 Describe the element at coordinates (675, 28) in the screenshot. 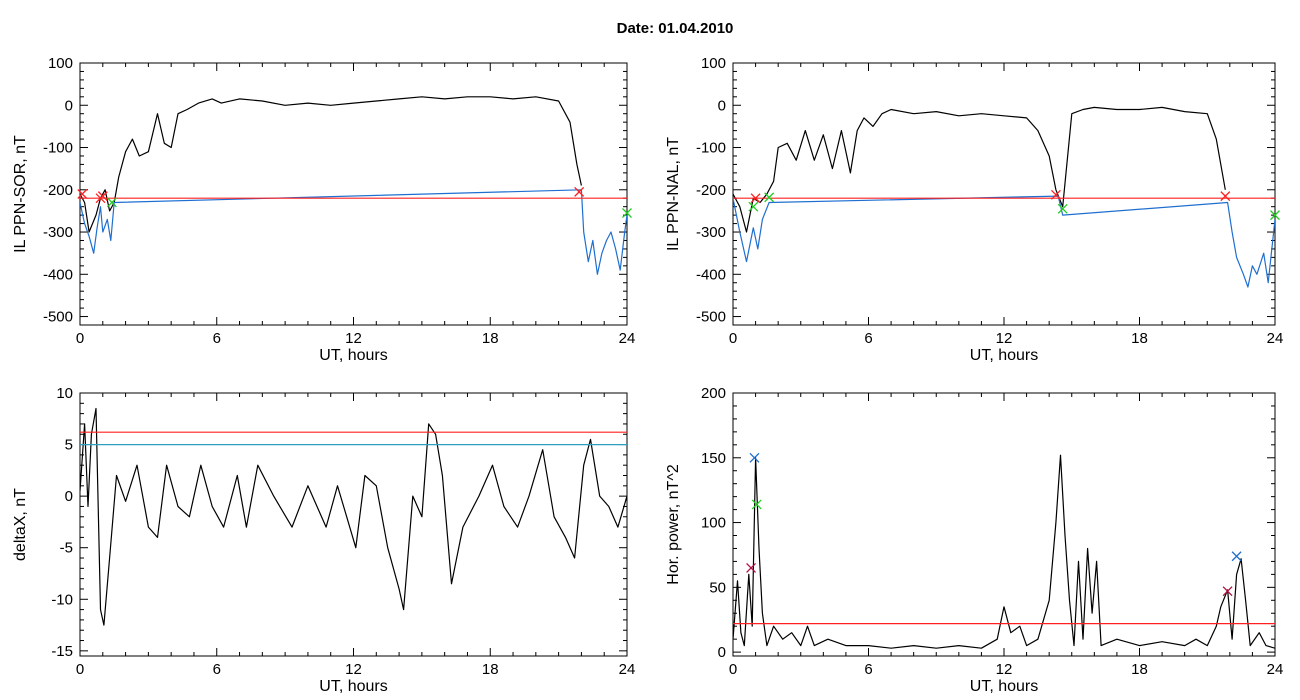

I see `figure-title: Date: 01.04.2010` at that location.